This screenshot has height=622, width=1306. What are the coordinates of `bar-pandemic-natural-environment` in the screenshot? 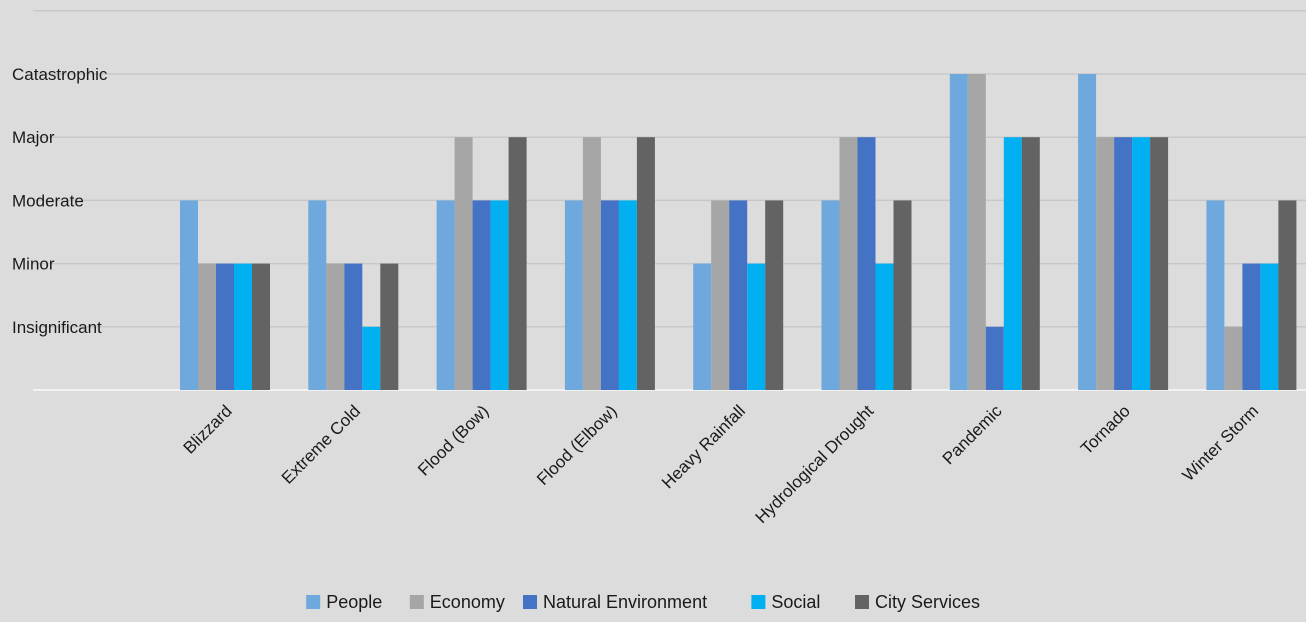 It's located at (994, 358).